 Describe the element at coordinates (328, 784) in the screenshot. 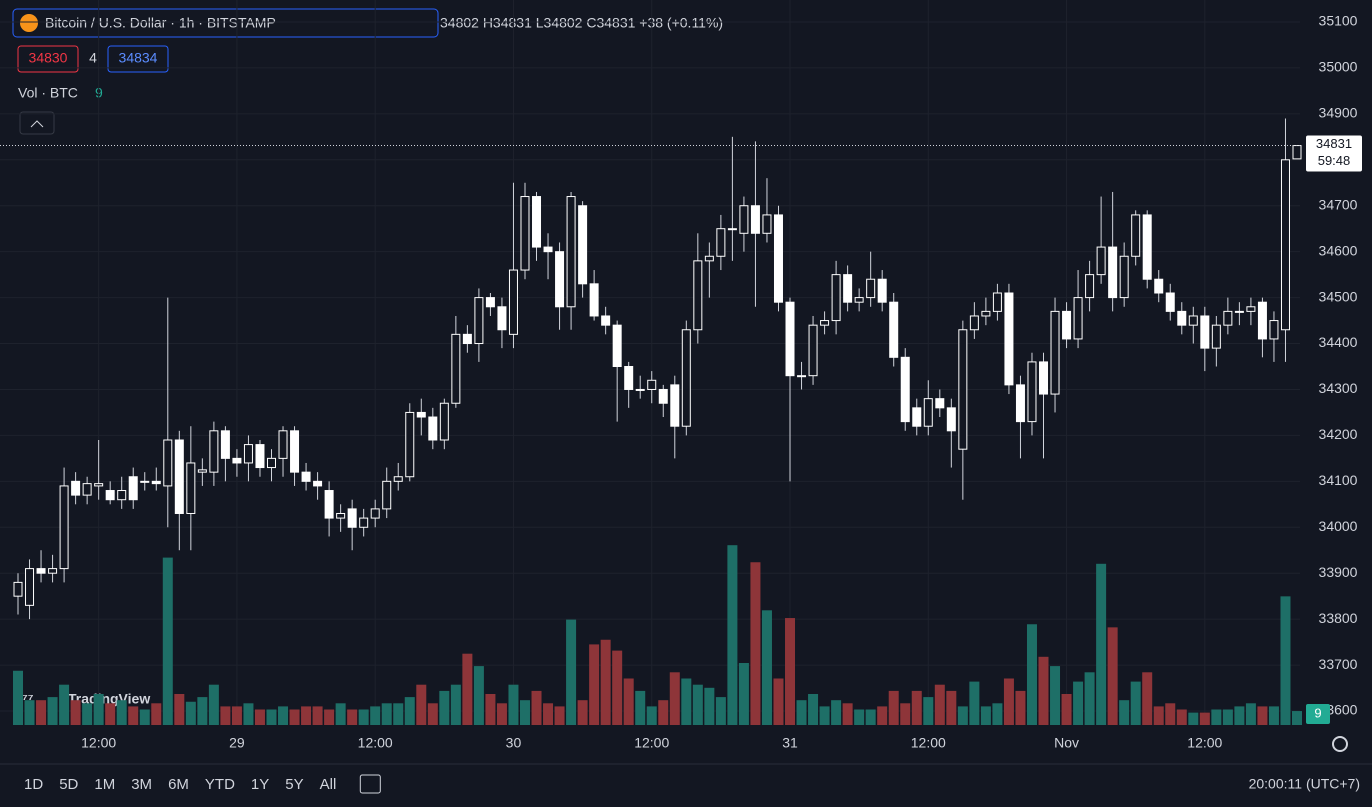

I see `range-button: All` at that location.